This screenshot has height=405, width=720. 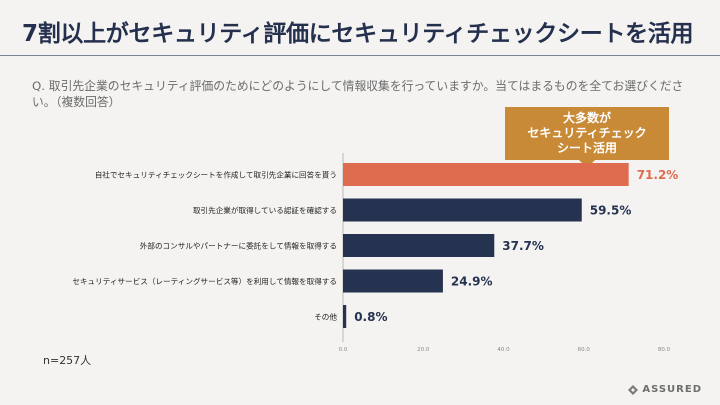 I want to click on x-tick-label-1: 20.0, so click(x=423, y=350).